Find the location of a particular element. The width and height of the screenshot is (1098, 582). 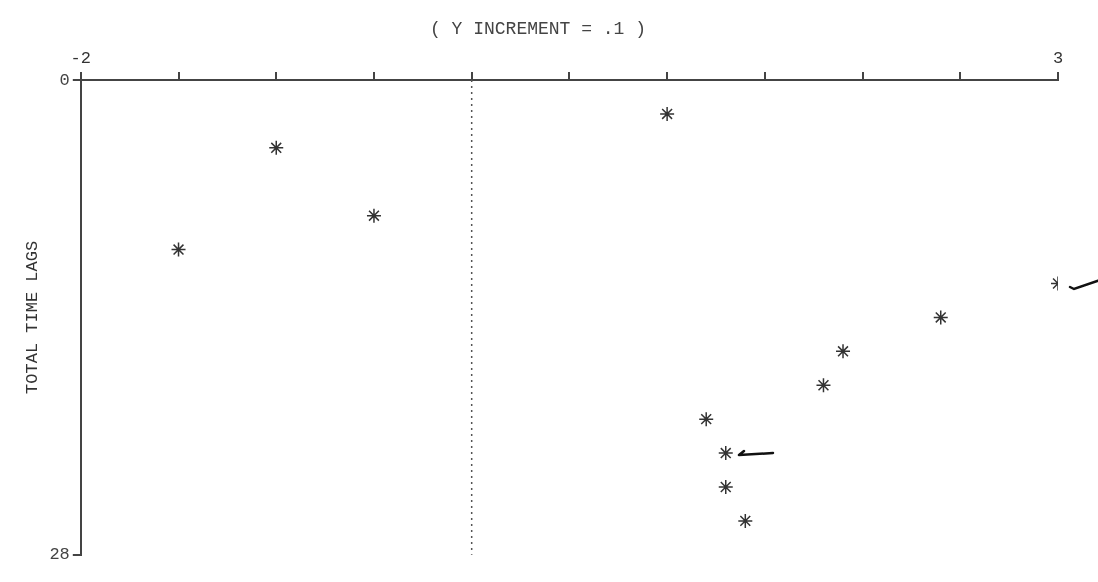

y-axis-title: TOTAL TIME LAGS is located at coordinates (32, 317).